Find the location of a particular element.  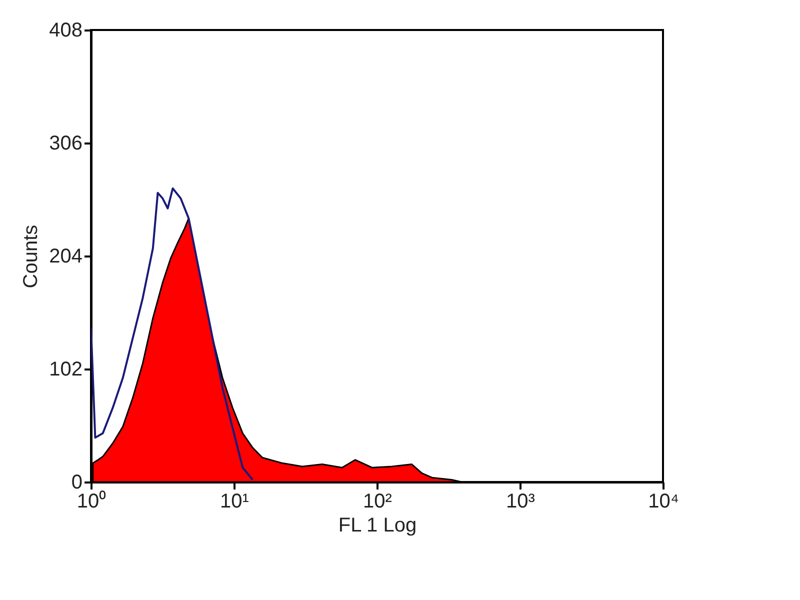

y-tick-label: 306 is located at coordinates (65, 143).